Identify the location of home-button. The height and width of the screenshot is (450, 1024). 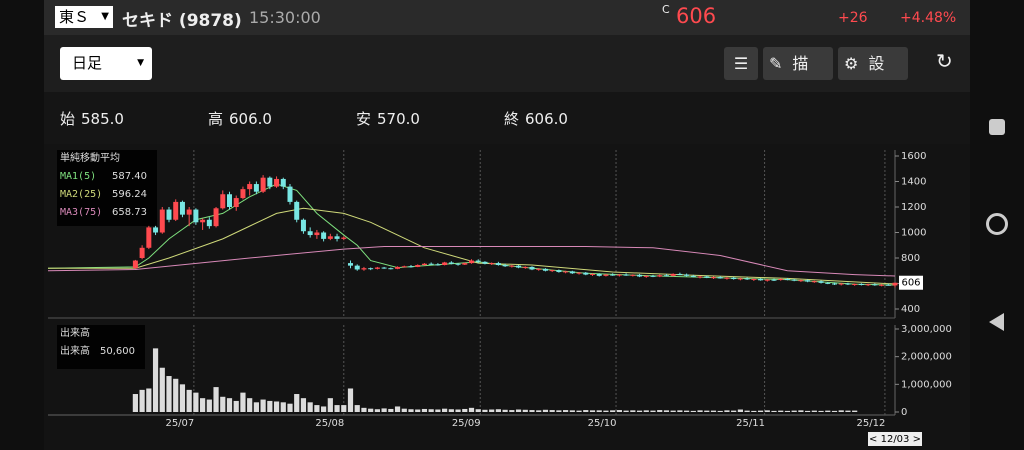
(997, 224).